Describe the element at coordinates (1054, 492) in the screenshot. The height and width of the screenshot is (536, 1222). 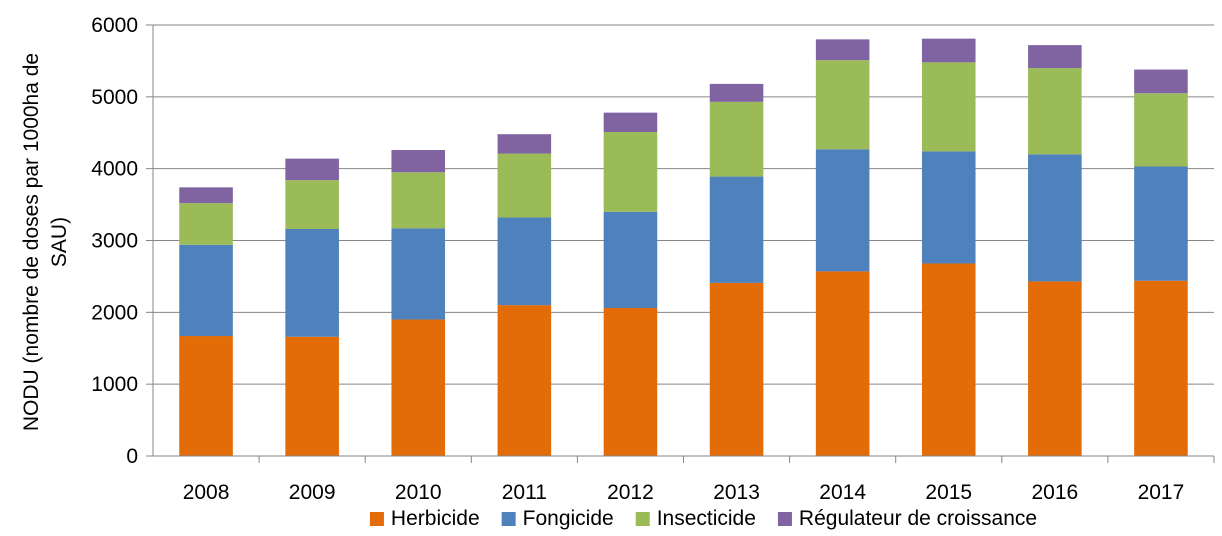
I see `x-tick-label: 2016` at that location.